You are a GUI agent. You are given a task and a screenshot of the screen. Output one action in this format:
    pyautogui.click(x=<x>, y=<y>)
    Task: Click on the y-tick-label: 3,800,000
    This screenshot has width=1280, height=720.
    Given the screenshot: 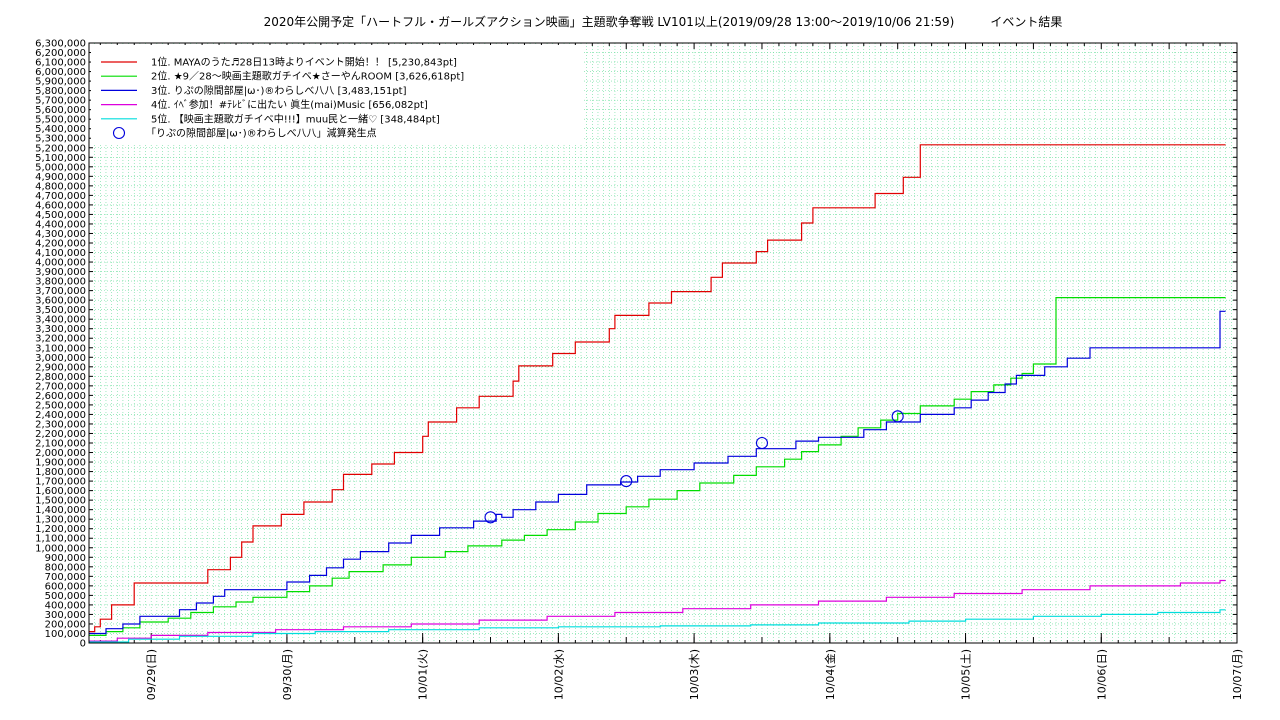 What is the action you would take?
    pyautogui.click(x=60, y=282)
    